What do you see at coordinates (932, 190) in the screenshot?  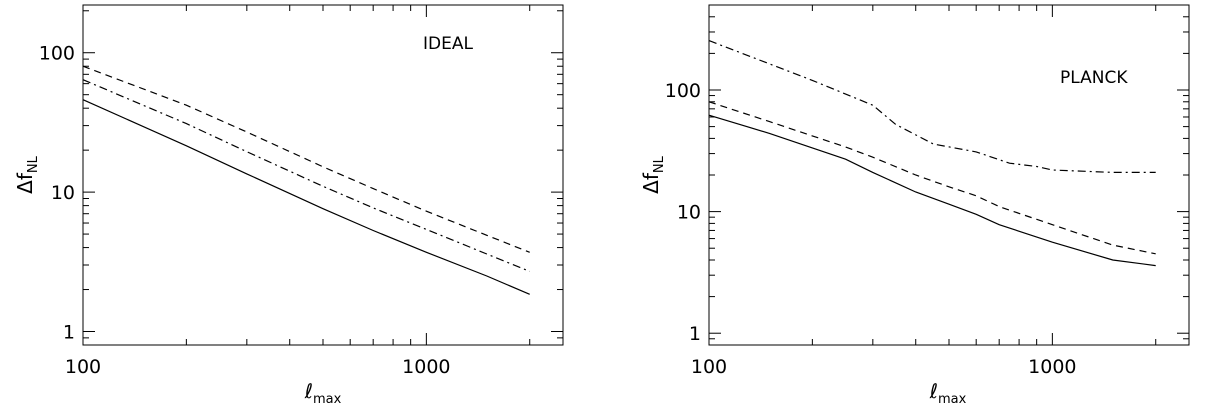 I see `series-line-solid` at bounding box center [932, 190].